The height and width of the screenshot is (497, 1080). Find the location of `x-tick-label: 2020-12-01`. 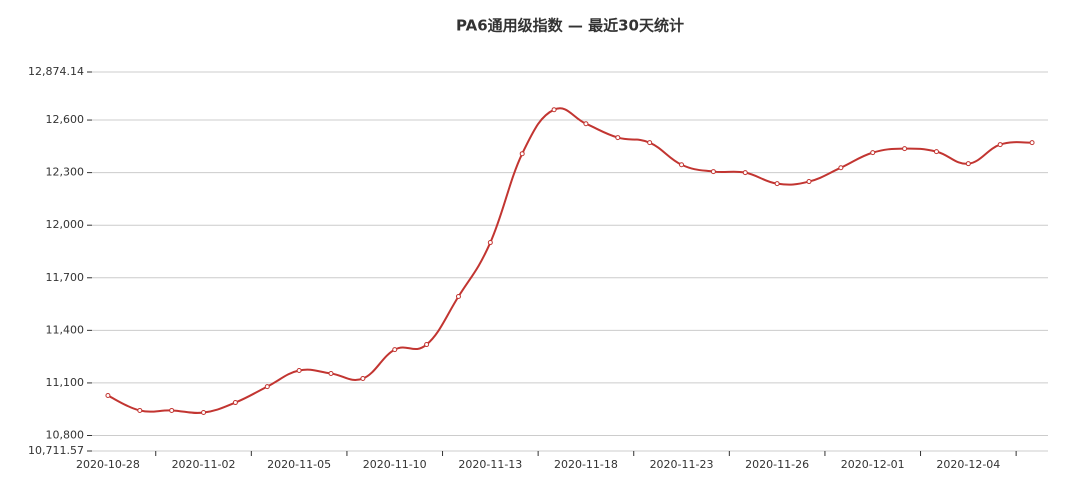

x-tick-label: 2020-12-01 is located at coordinates (873, 464).